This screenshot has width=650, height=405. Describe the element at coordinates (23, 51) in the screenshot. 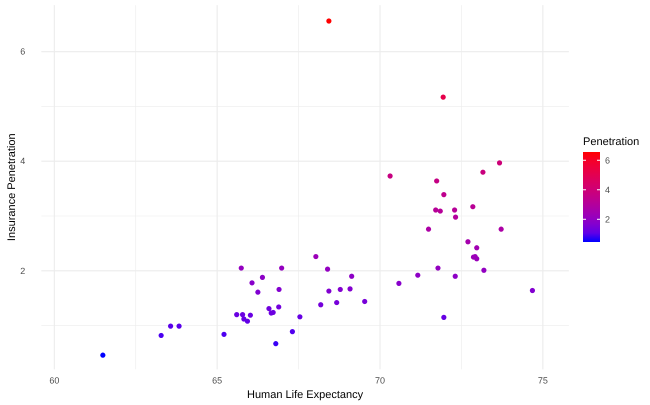

I see `y-tick-label: 6` at that location.